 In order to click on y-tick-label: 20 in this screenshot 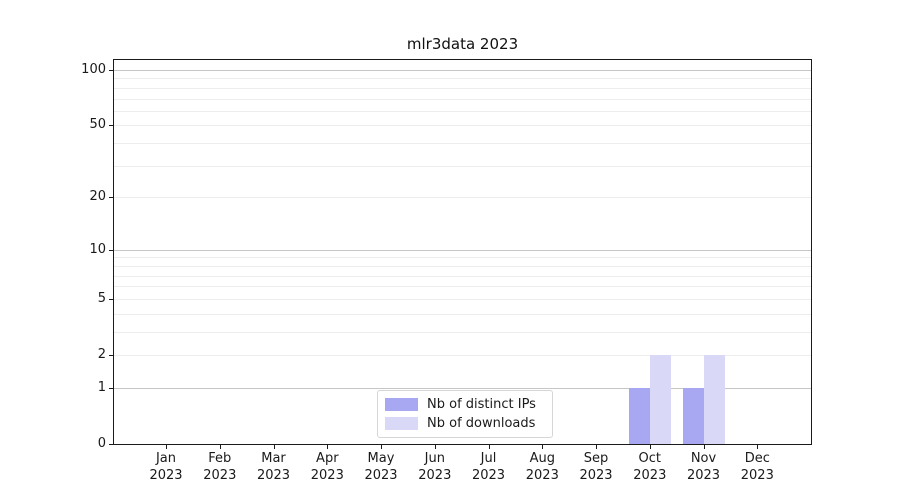, I will do `click(97, 197)`.